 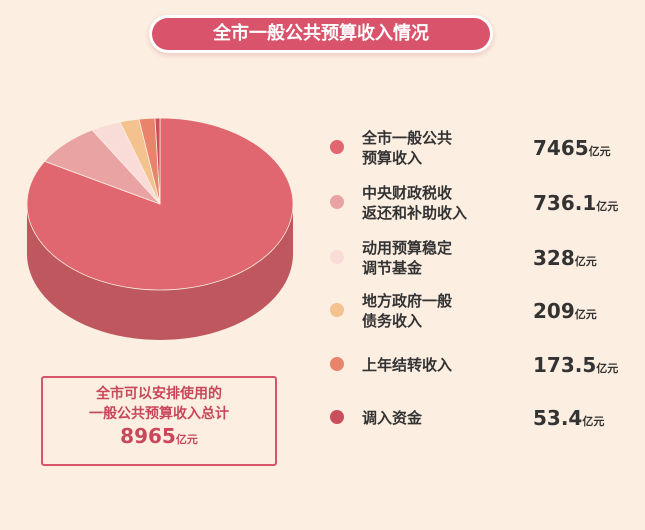 I want to click on value-label-wrap: 736.1亿元, so click(x=575, y=203).